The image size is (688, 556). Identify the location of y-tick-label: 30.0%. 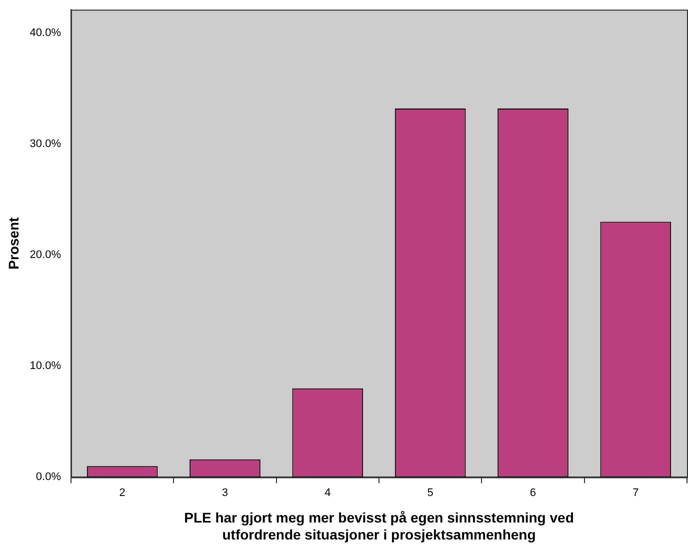
(46, 144).